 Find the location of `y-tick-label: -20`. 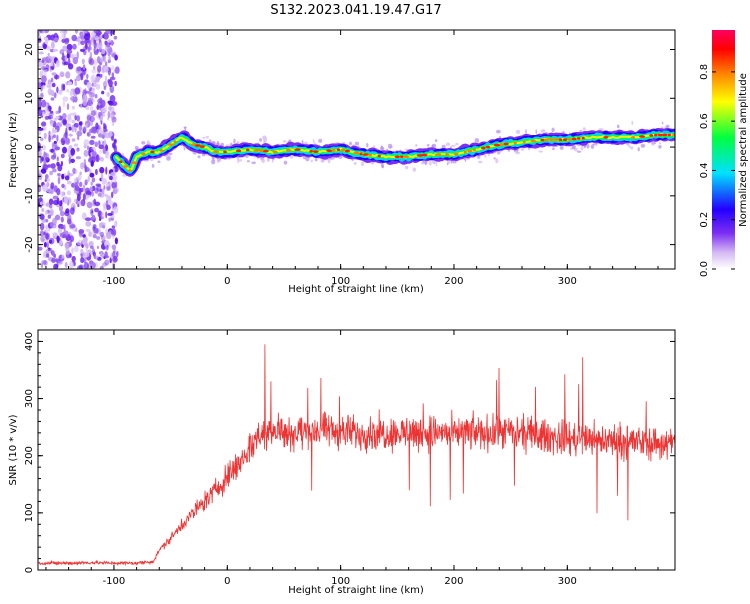

y-tick-label: -20 is located at coordinates (29, 244).